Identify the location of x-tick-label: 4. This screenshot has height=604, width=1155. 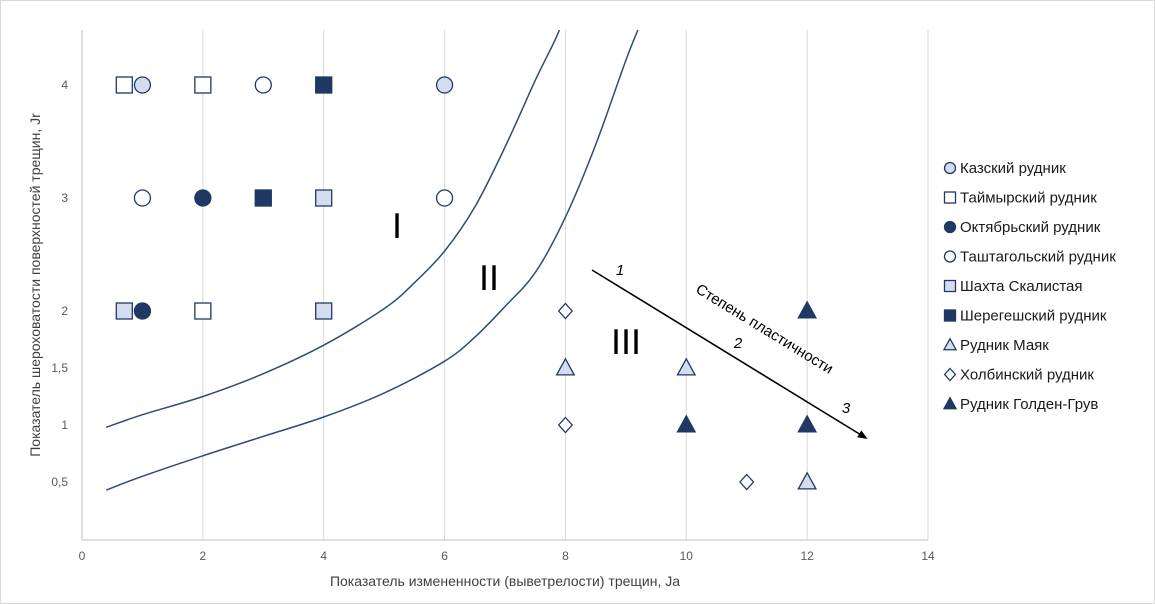
(323, 556).